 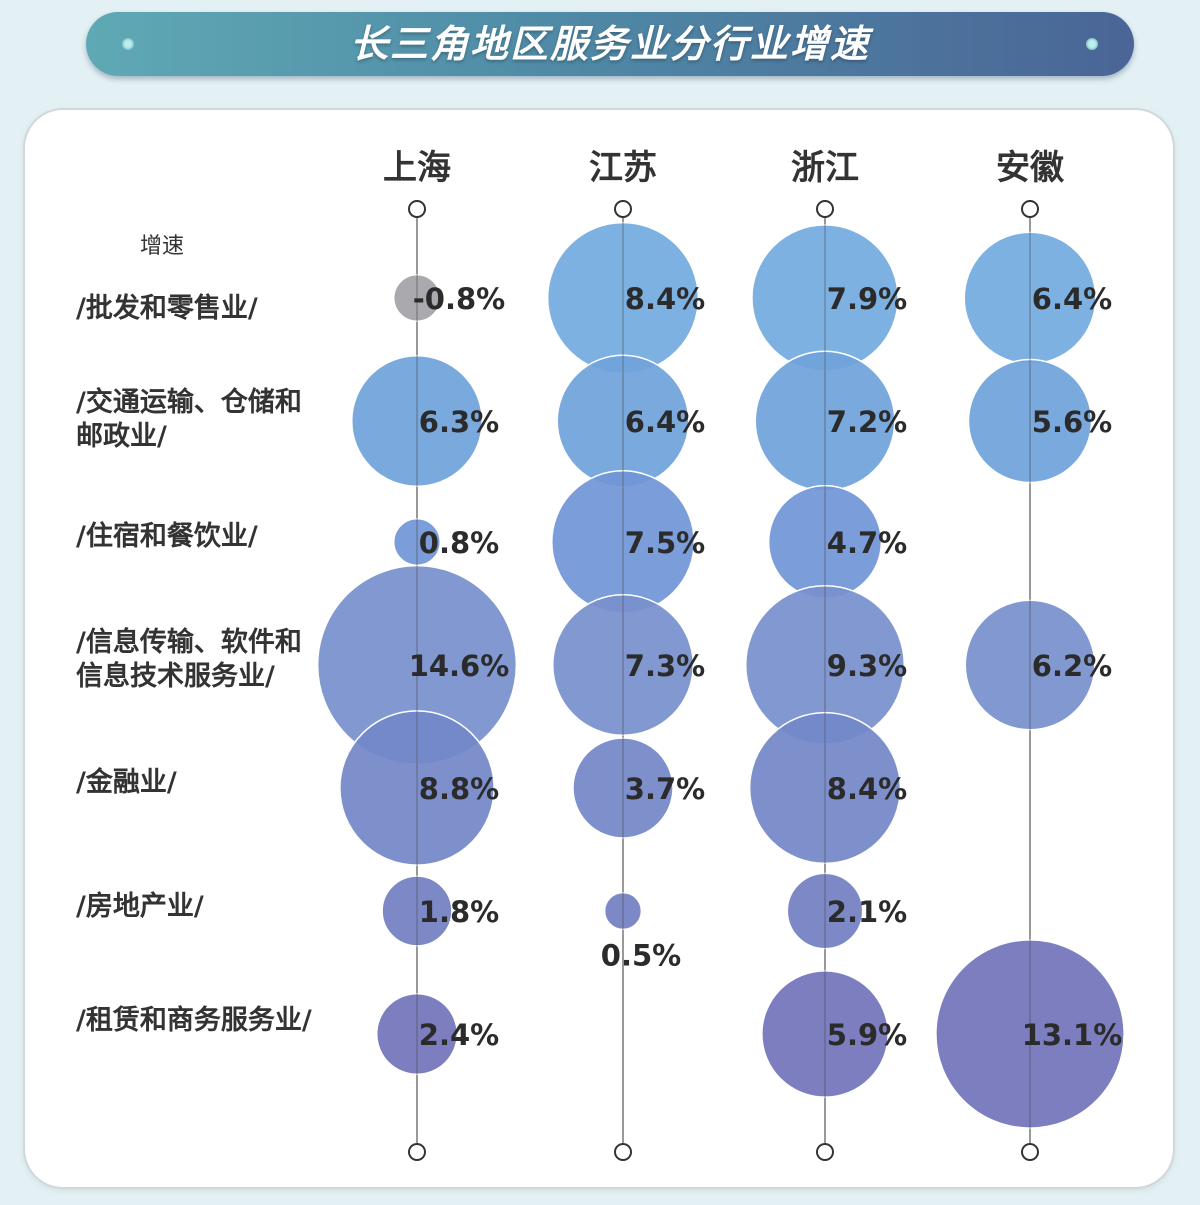 What do you see at coordinates (623, 1152) in the screenshot?
I see `bottom-marker-jiangsu` at bounding box center [623, 1152].